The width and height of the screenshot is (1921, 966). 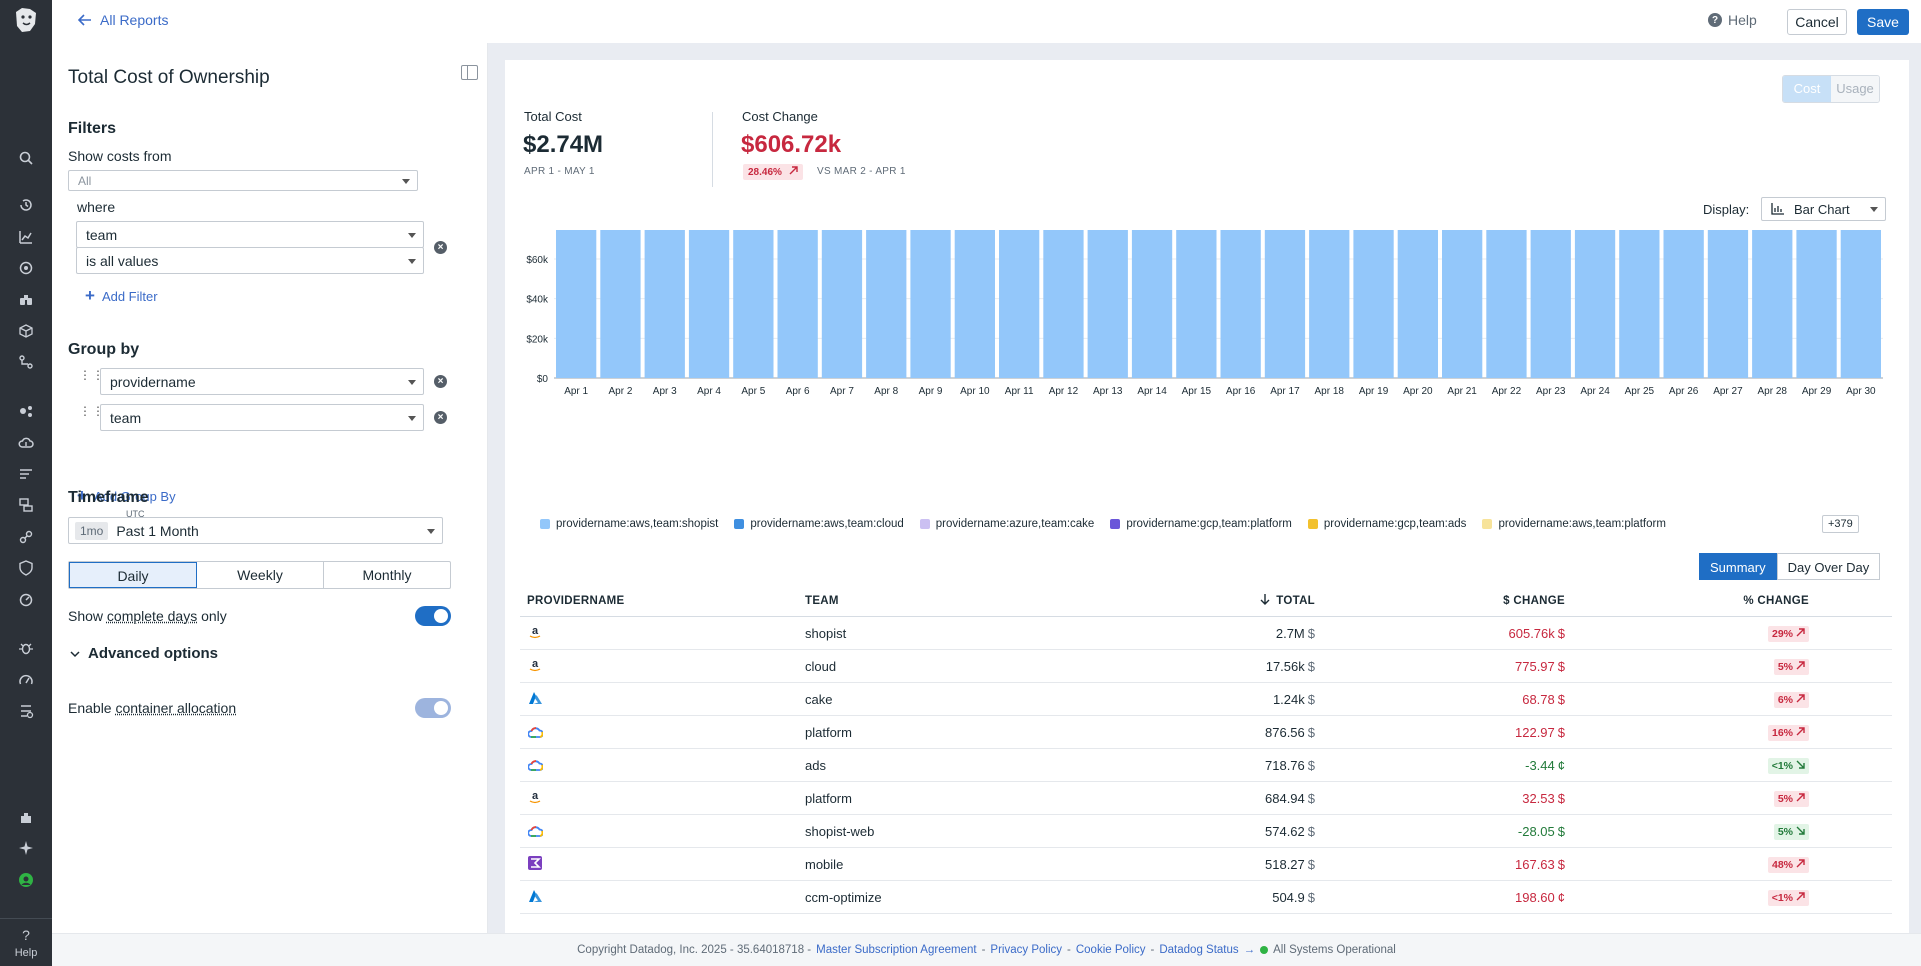 I want to click on x-tick-label: Apr 27, so click(x=1728, y=391).